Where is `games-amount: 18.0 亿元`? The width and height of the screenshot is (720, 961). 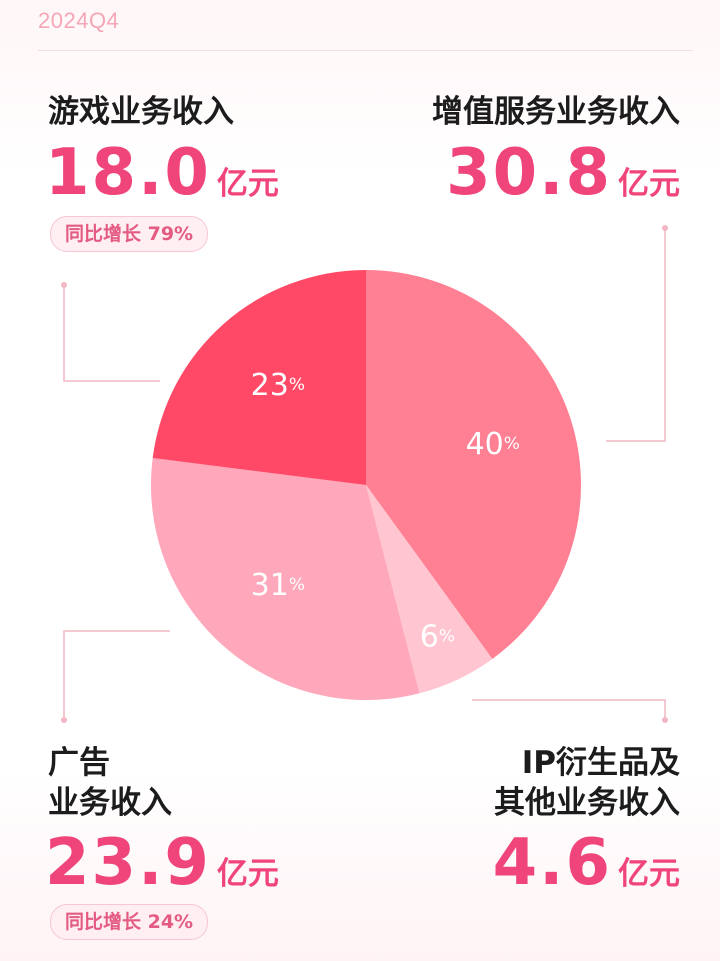 games-amount: 18.0 亿元 is located at coordinates (162, 173).